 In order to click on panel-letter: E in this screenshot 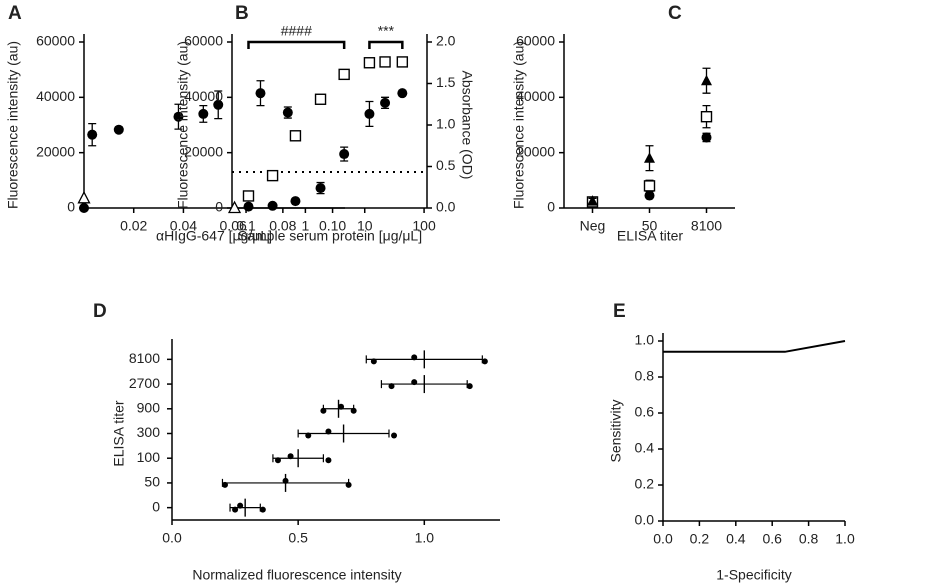, I will do `click(619, 311)`.